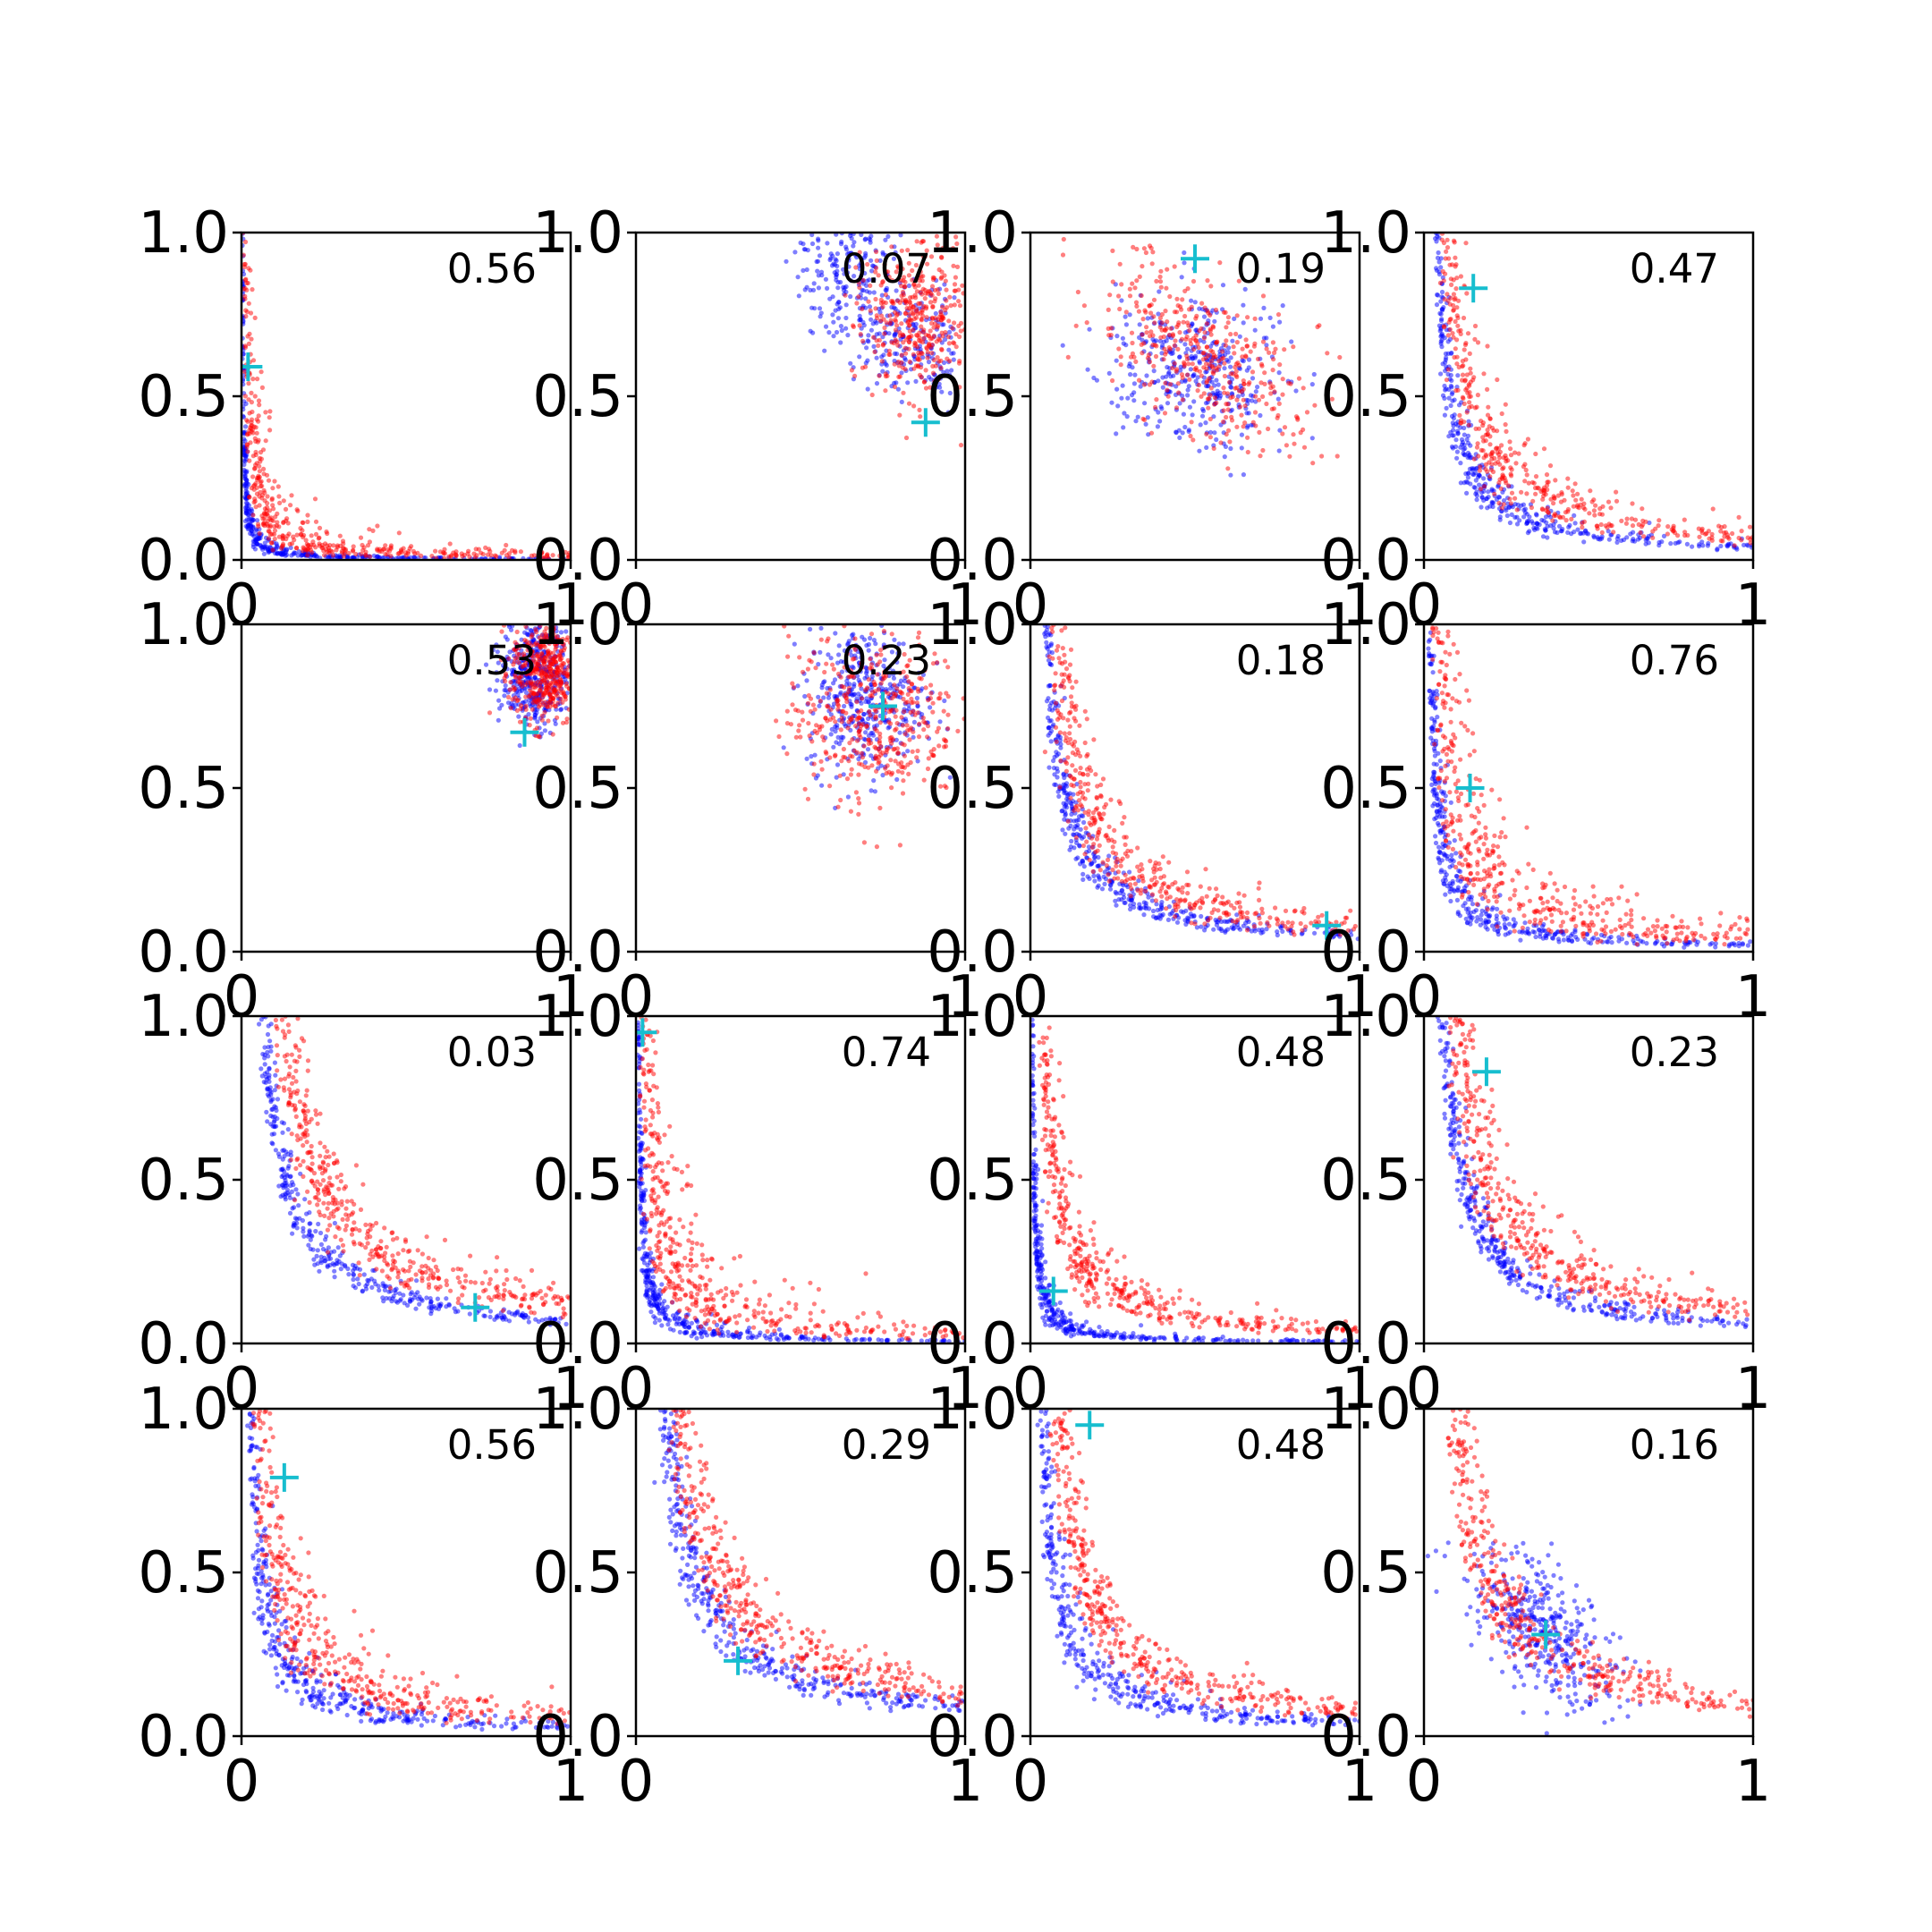 The height and width of the screenshot is (1932, 1932). What do you see at coordinates (1545, 419) in the screenshot?
I see `panel-4: 0.00.51.00 10.47` at bounding box center [1545, 419].